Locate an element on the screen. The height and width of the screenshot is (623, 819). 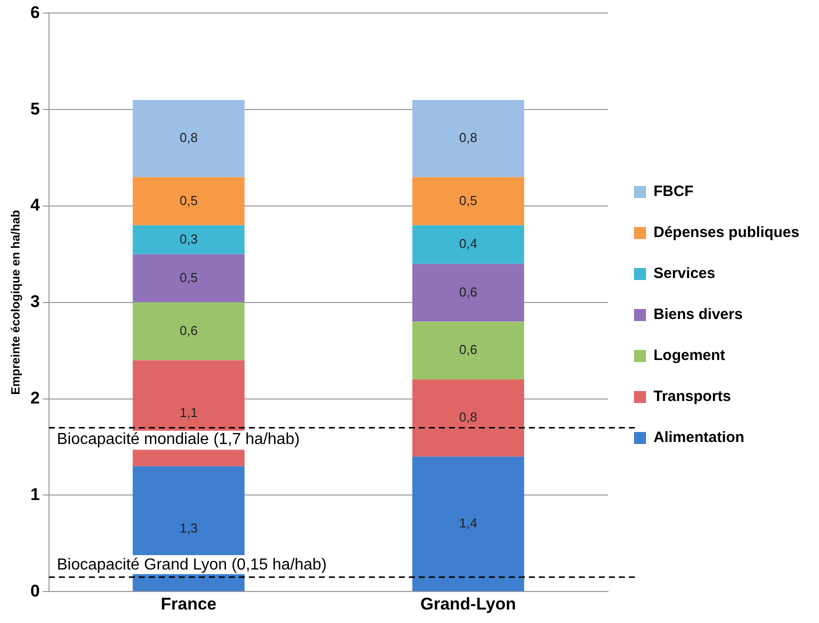
x-tick-label: France is located at coordinates (188, 604).